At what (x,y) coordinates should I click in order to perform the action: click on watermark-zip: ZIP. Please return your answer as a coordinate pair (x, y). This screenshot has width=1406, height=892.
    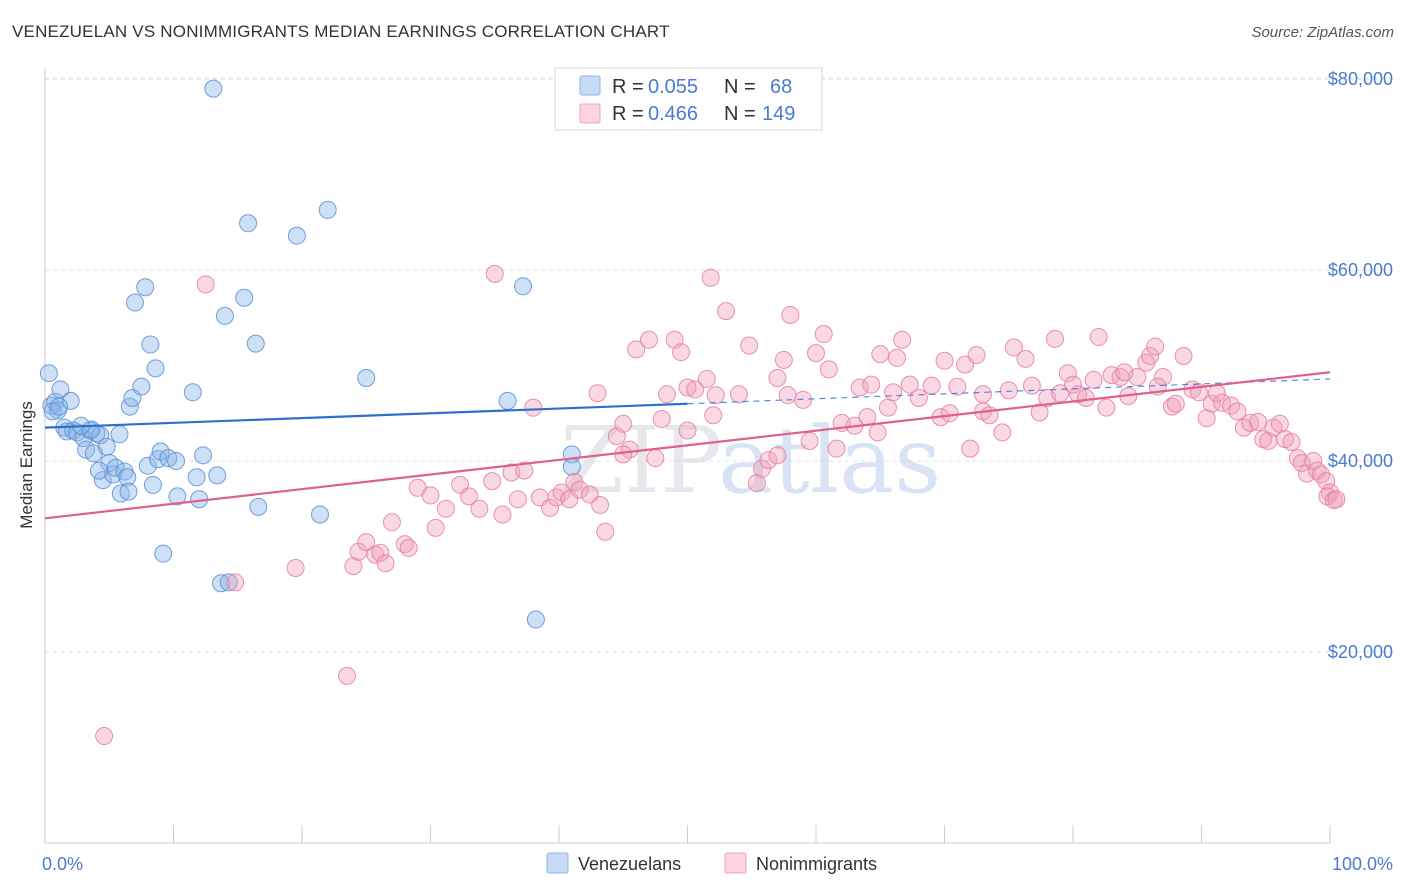
    Looking at the image, I should click on (641, 460).